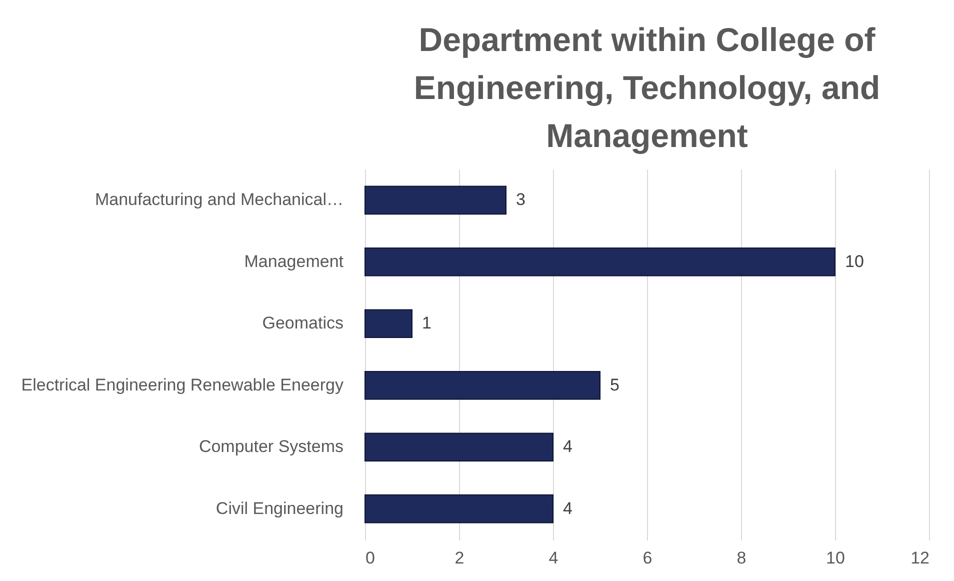 The height and width of the screenshot is (581, 954). I want to click on y-tick-label: Geomatics, so click(303, 323).